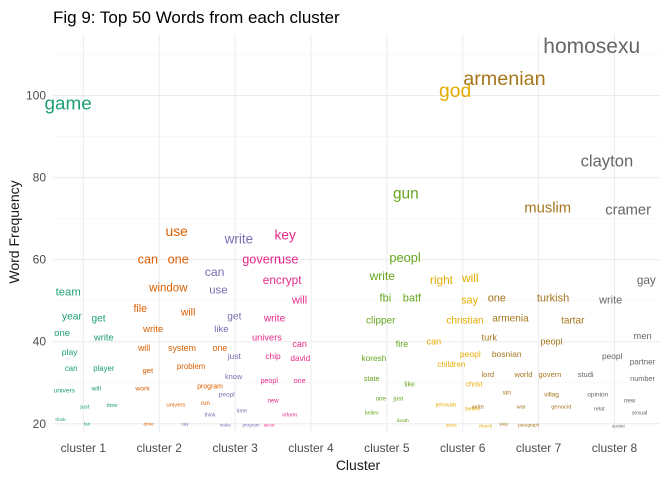 The height and width of the screenshot is (480, 672). Describe the element at coordinates (250, 425) in the screenshot. I see `word-label: program` at that location.